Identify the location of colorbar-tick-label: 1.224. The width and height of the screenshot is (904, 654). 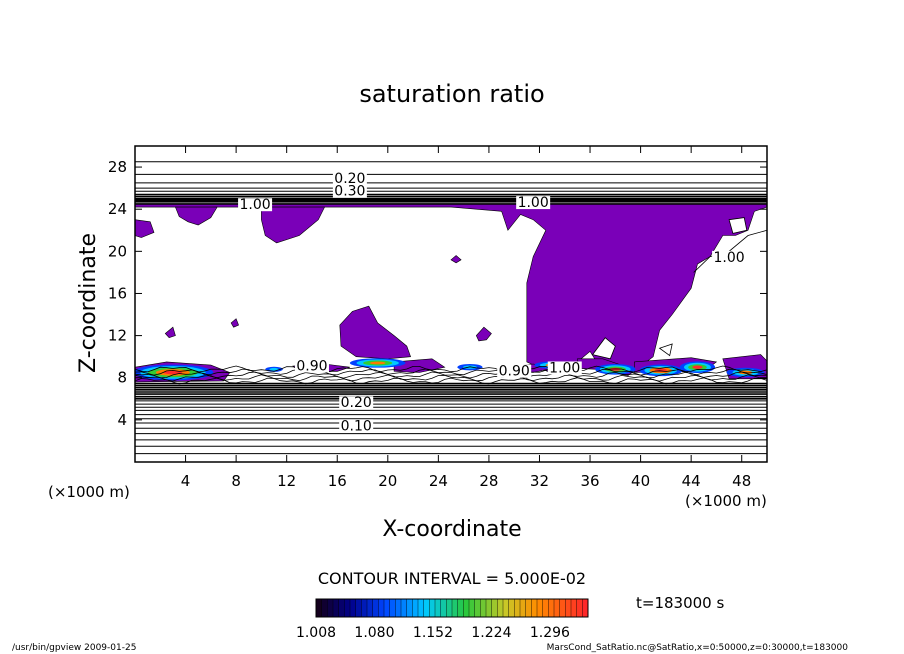
(491, 633).